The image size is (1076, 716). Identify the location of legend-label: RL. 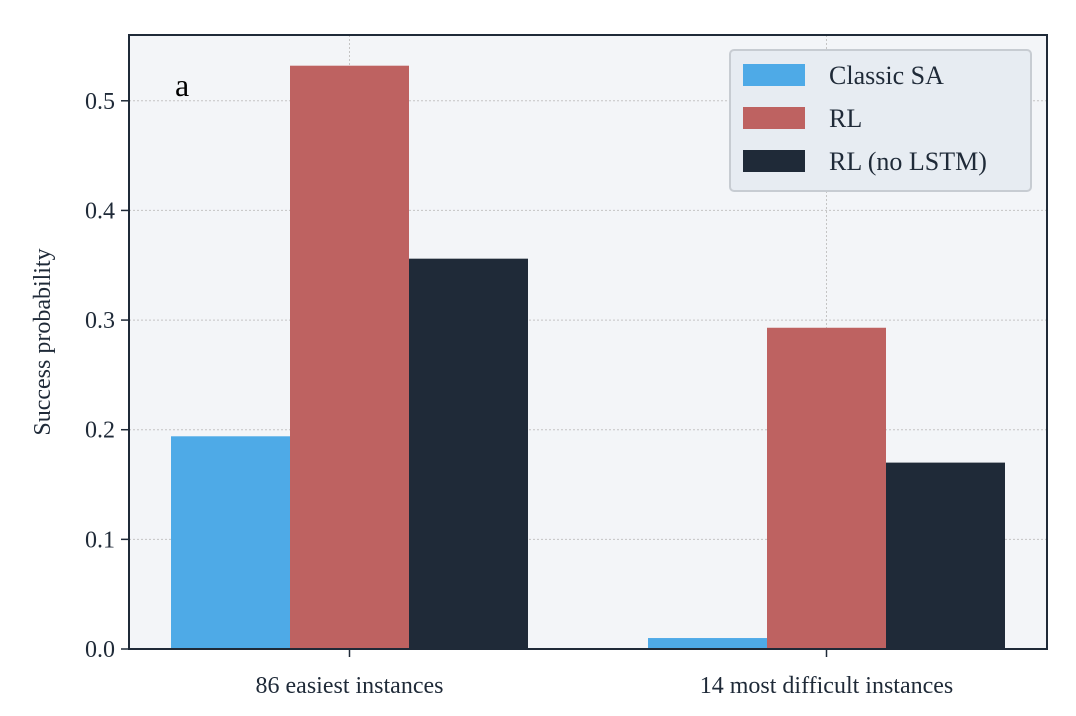
(845, 118).